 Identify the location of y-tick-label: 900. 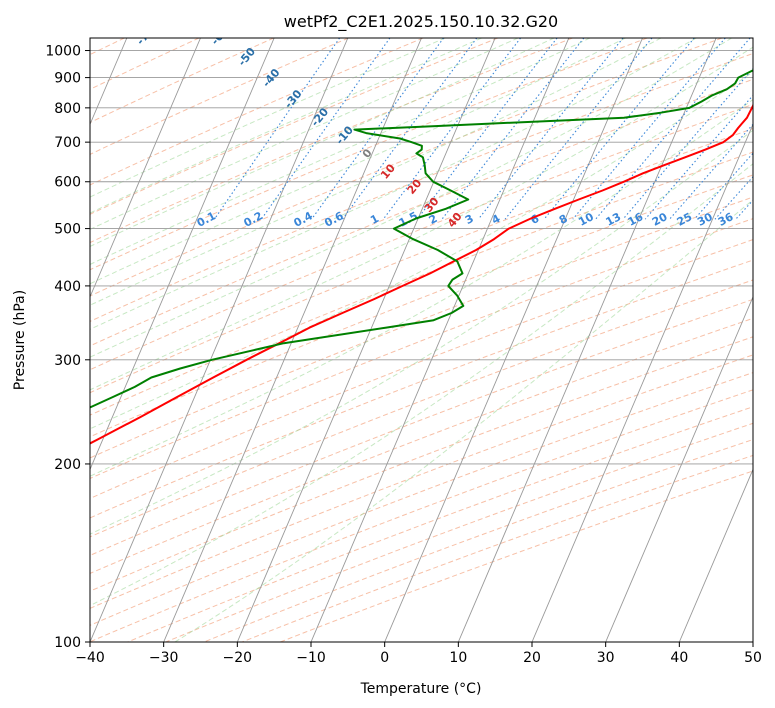
(67, 79).